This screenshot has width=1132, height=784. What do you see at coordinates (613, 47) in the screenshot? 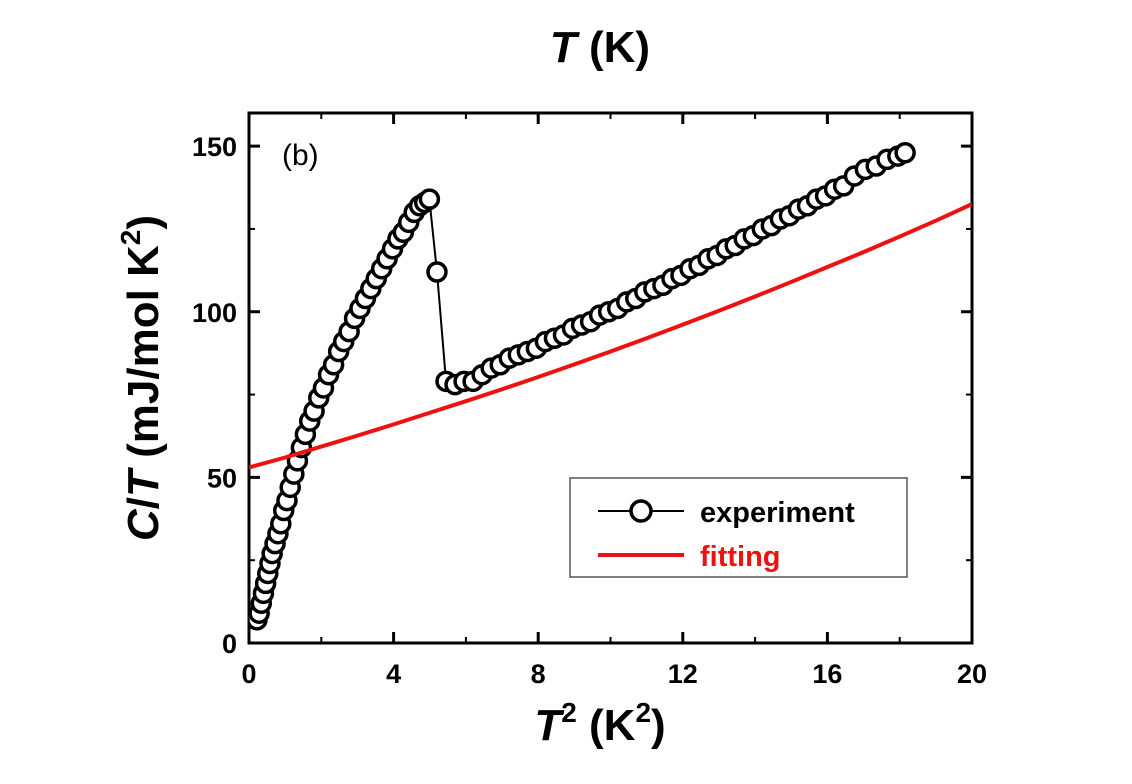
I see `top-axis-label-rest: (K)` at bounding box center [613, 47].